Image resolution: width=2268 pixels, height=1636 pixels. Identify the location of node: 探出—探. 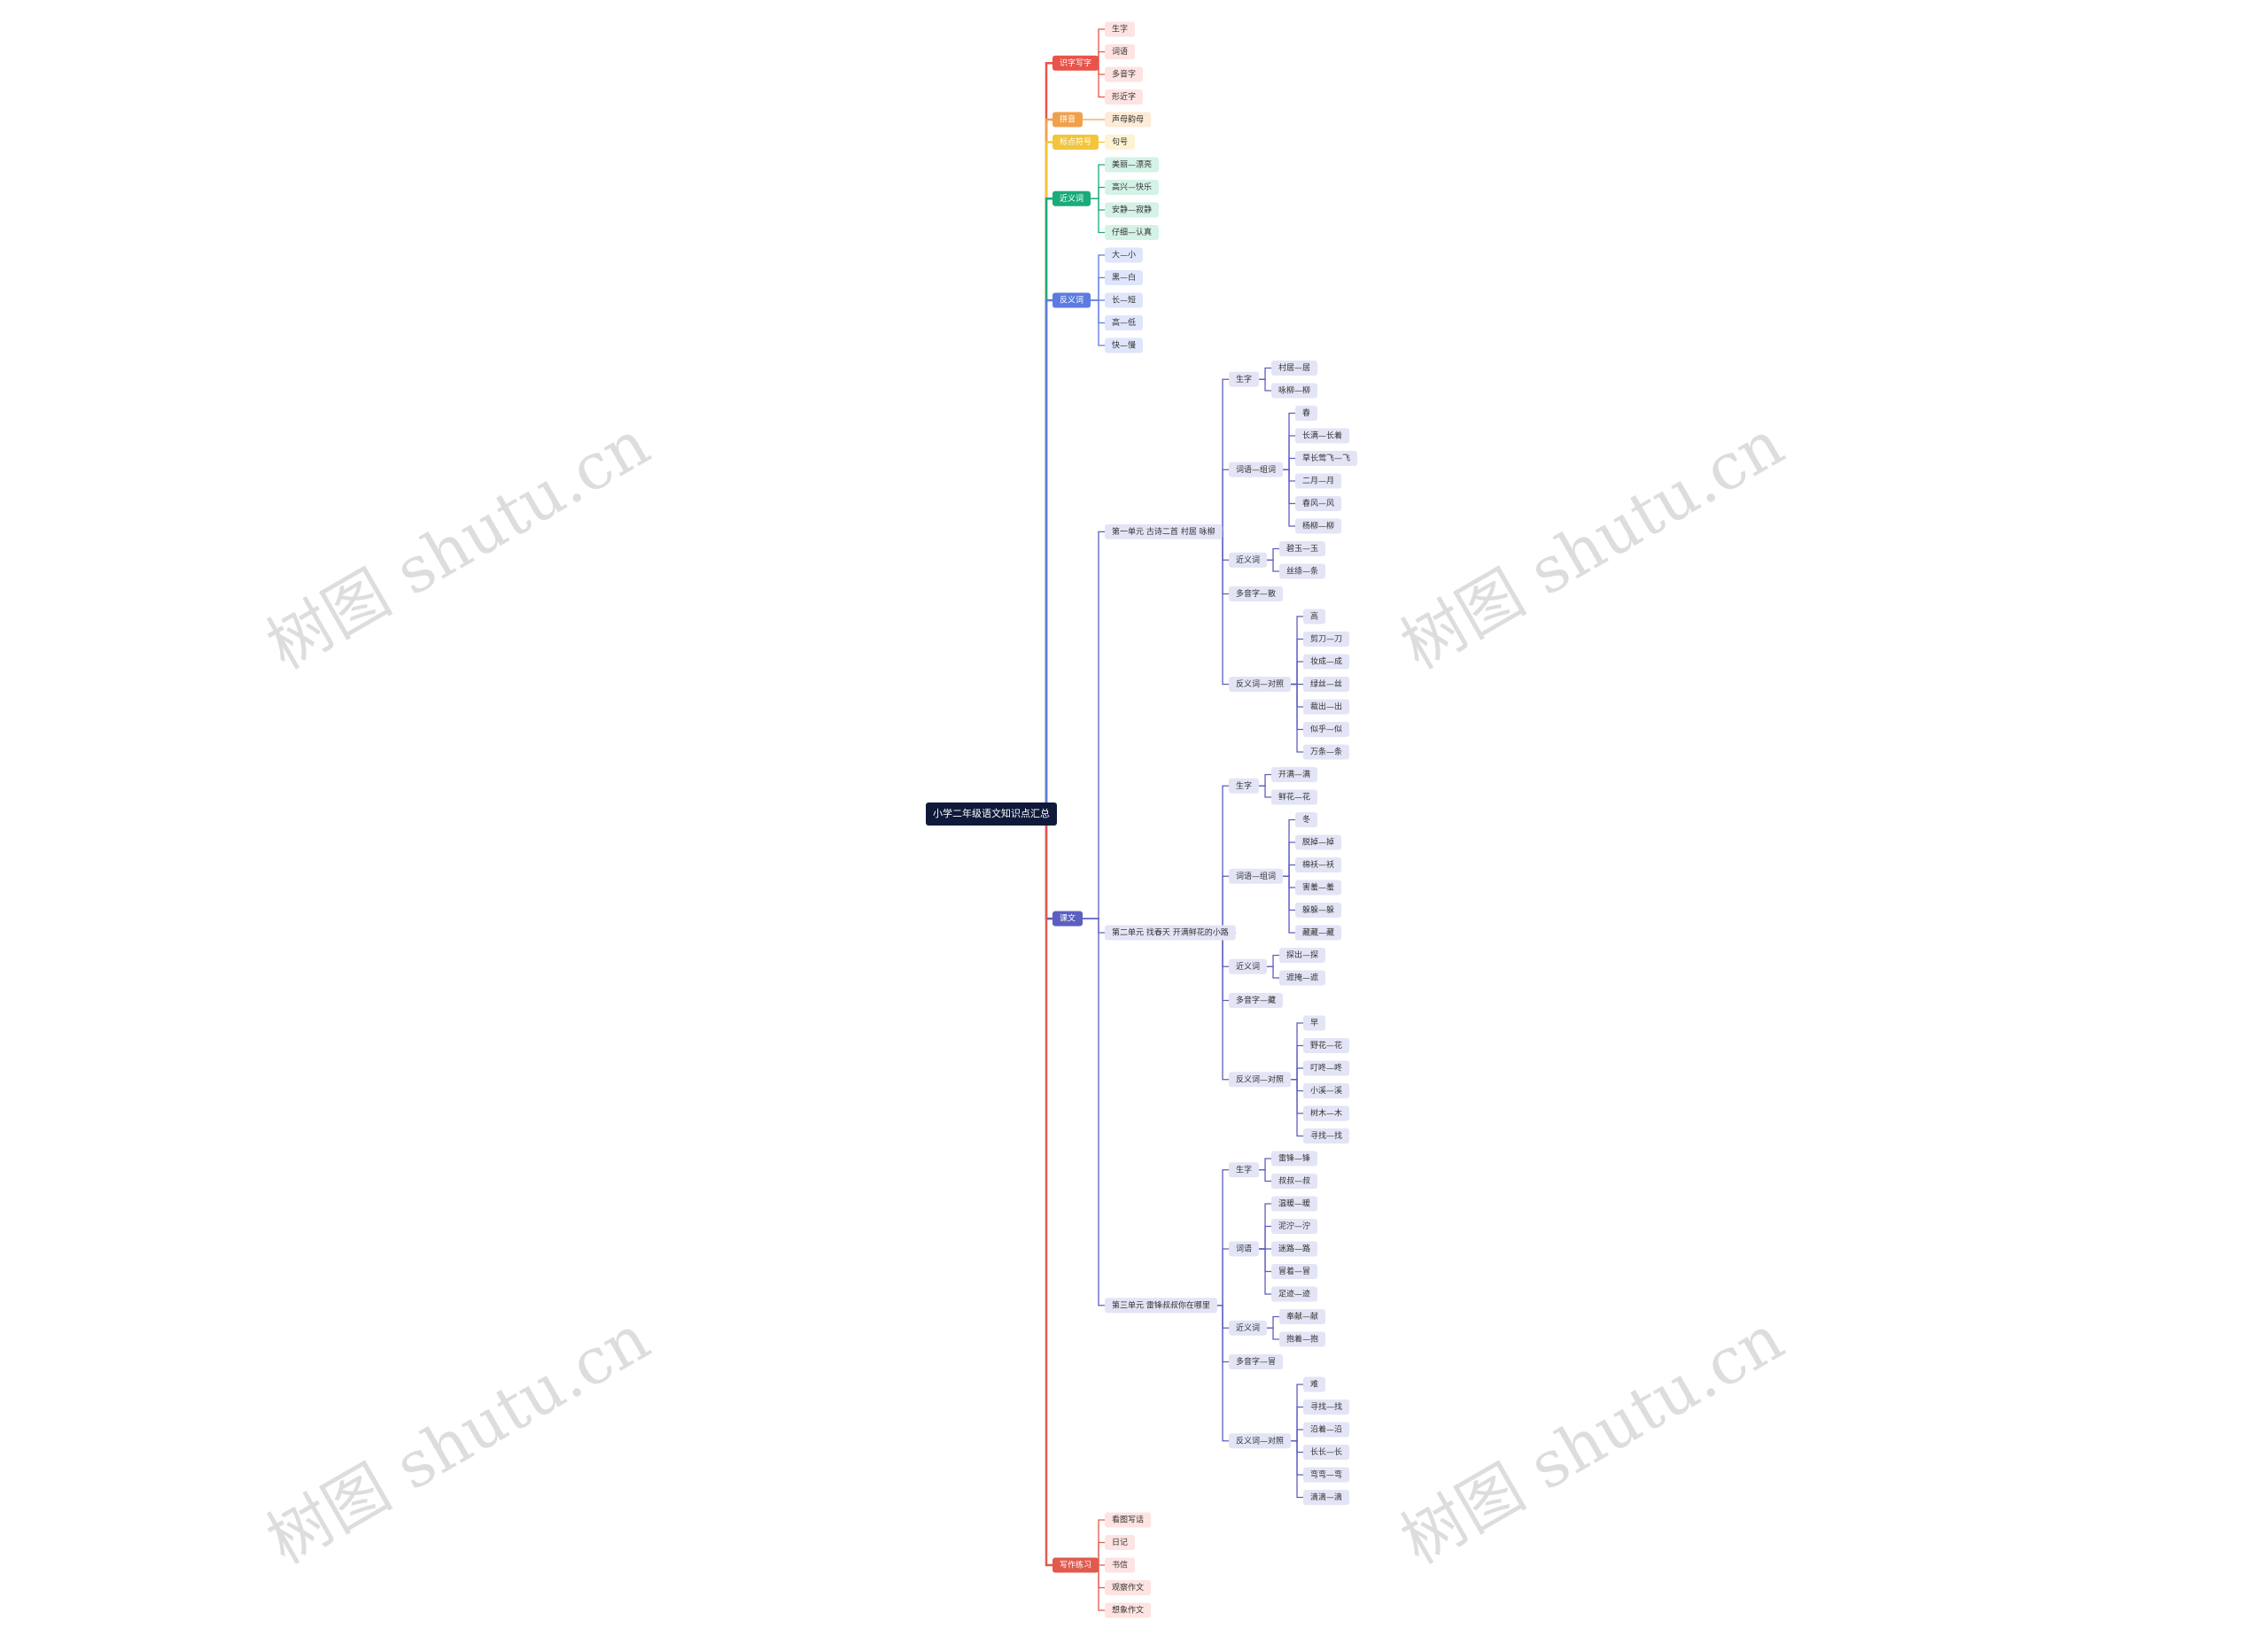
(1302, 955).